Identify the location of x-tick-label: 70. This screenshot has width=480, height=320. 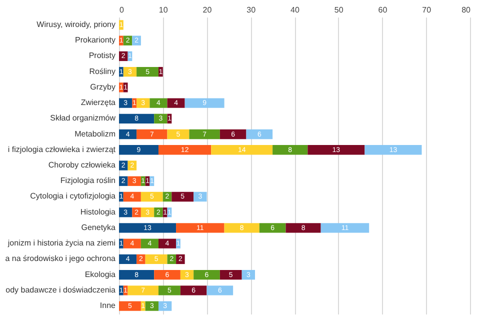
(427, 10).